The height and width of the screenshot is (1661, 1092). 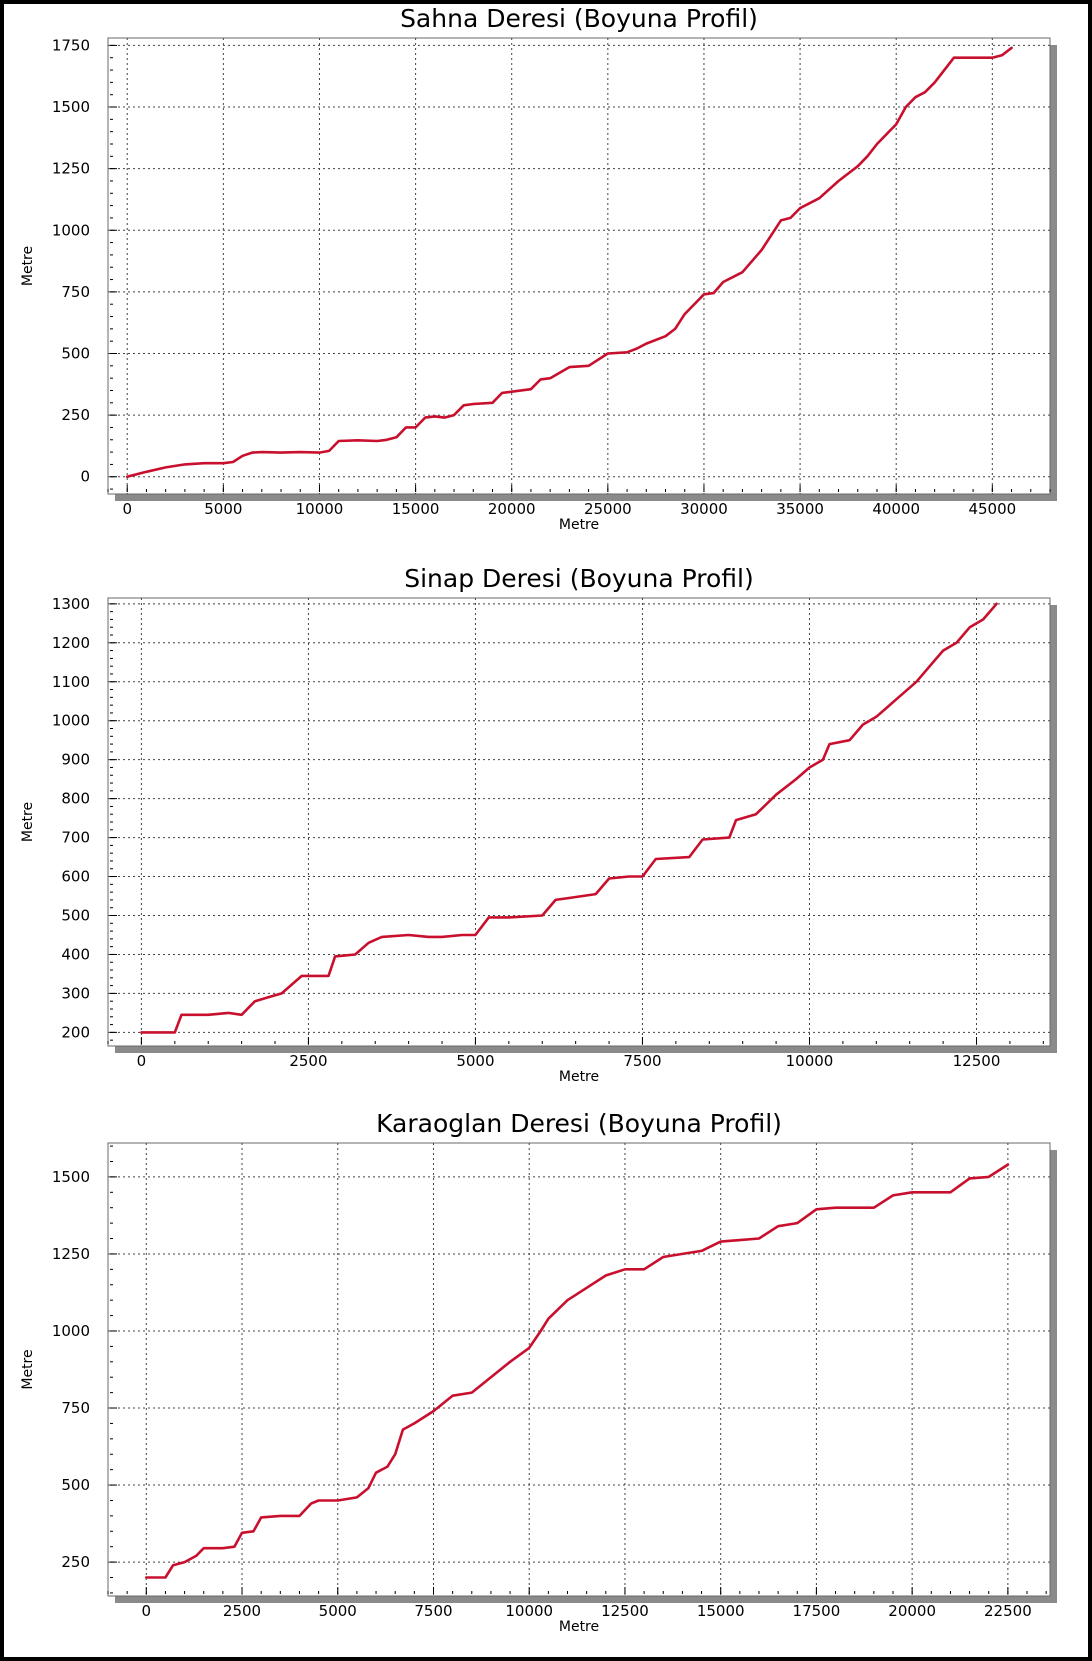 What do you see at coordinates (71, 643) in the screenshot?
I see `y-tick-label: 1200` at bounding box center [71, 643].